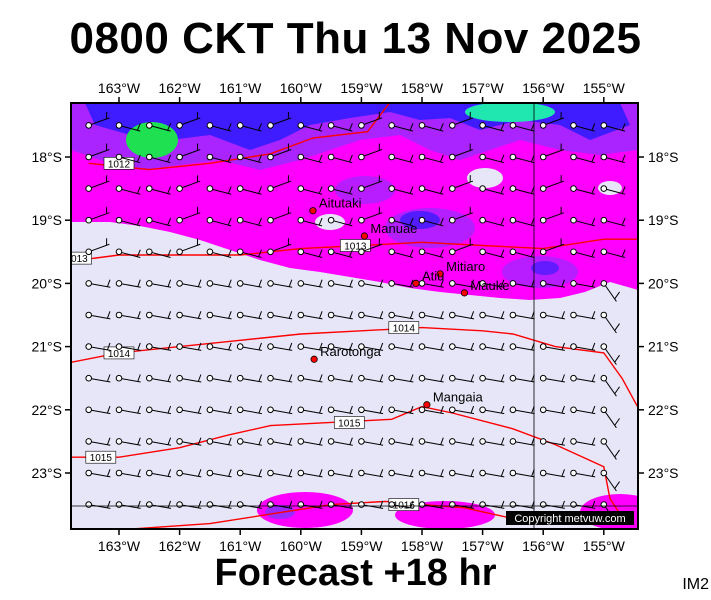  I want to click on lon-label-bottom: 163°W, so click(119, 546).